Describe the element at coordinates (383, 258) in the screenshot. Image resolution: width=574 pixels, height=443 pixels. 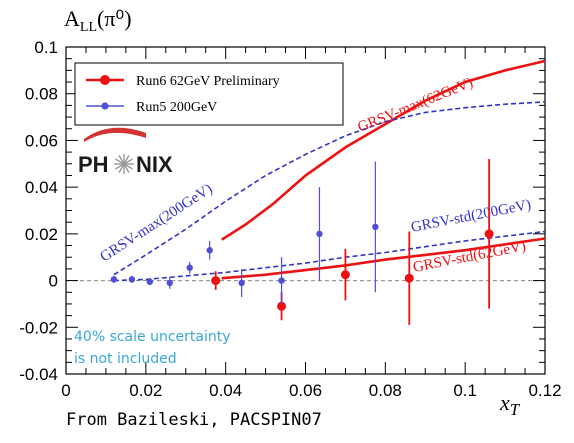
I see `curve-grsv-std-62gev-` at that location.